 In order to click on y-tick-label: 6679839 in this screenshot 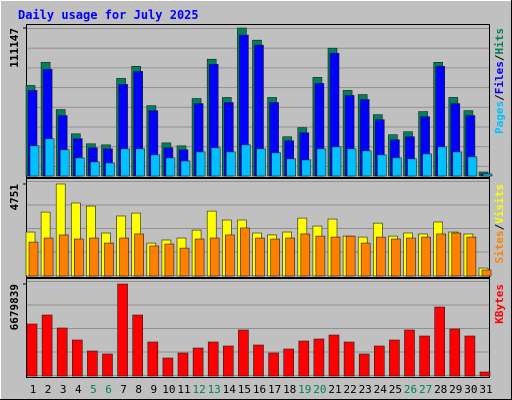, I will do `click(14, 307)`.